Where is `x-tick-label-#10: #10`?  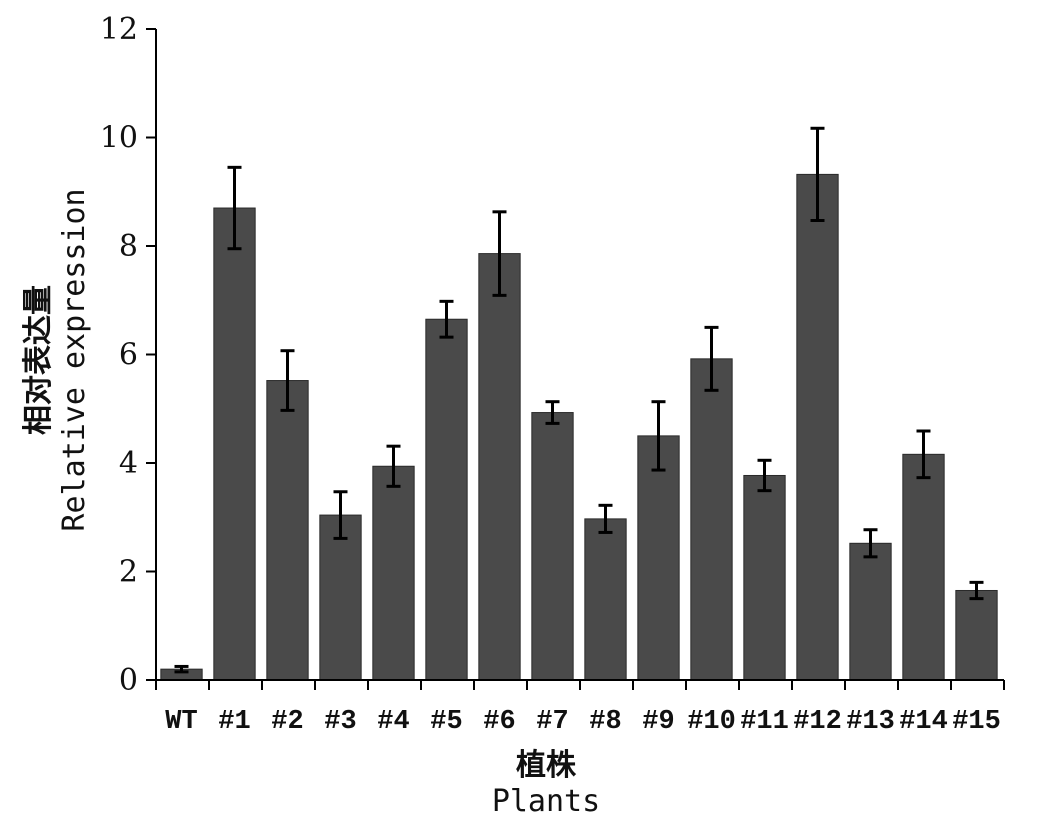 x-tick-label-#10: #10 is located at coordinates (711, 722).